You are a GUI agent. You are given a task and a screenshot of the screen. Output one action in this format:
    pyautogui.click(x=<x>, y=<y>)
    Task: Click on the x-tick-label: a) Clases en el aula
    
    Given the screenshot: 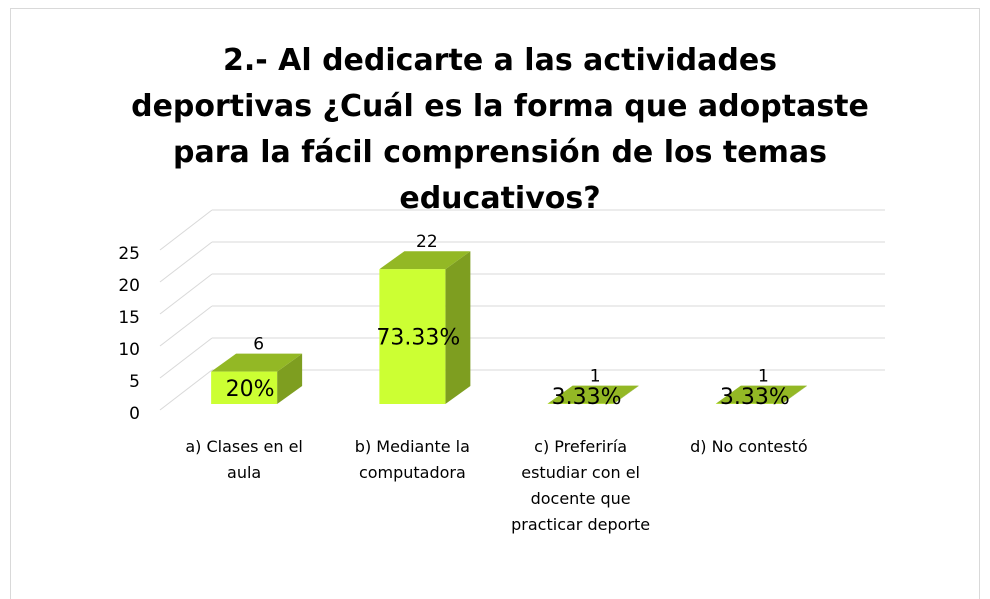 What is the action you would take?
    pyautogui.click(x=244, y=459)
    